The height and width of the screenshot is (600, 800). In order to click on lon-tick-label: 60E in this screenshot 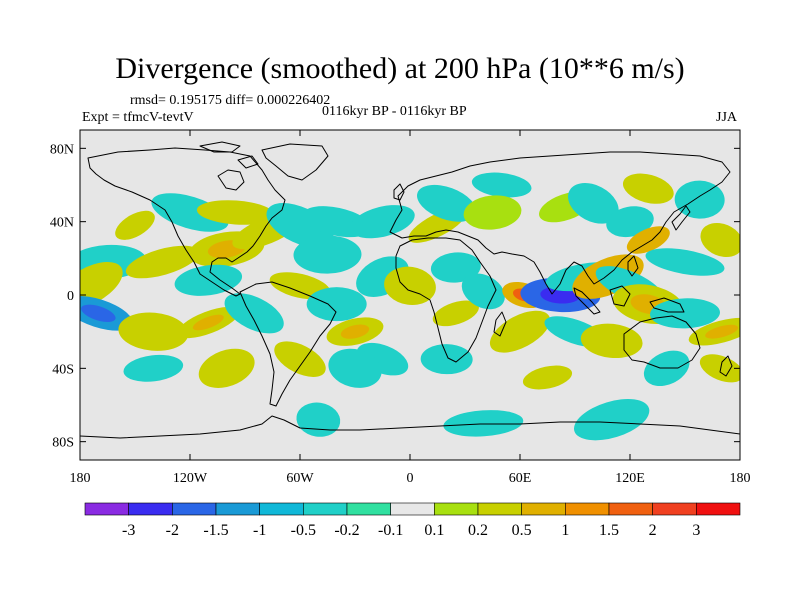, I will do `click(520, 478)`.